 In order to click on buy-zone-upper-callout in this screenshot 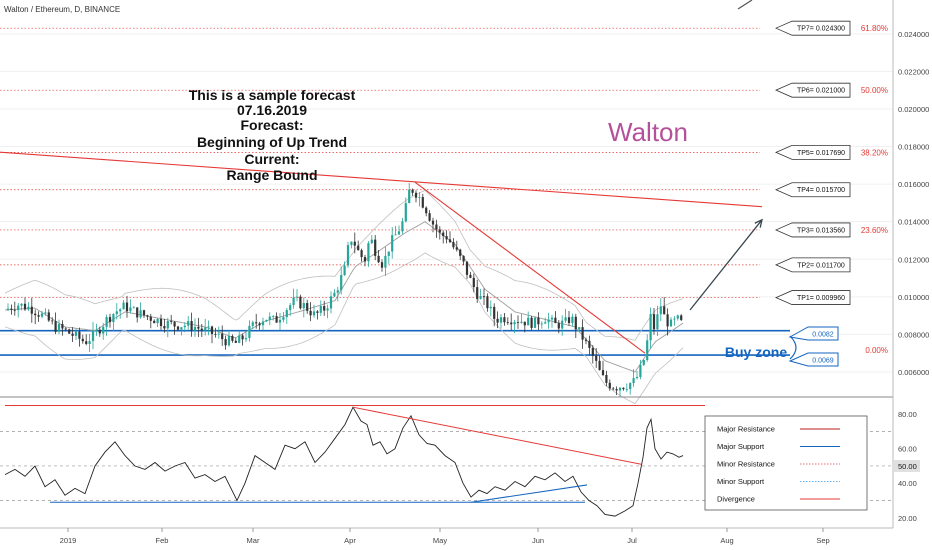, I will do `click(813, 333)`.